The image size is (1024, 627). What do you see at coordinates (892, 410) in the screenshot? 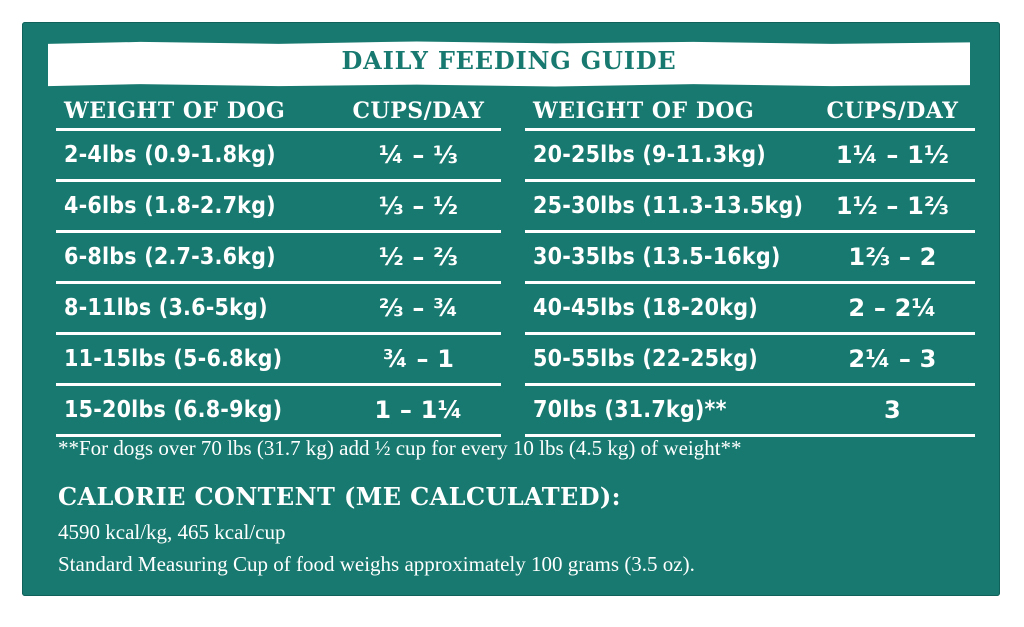
I see `cups-cell: 3` at bounding box center [892, 410].